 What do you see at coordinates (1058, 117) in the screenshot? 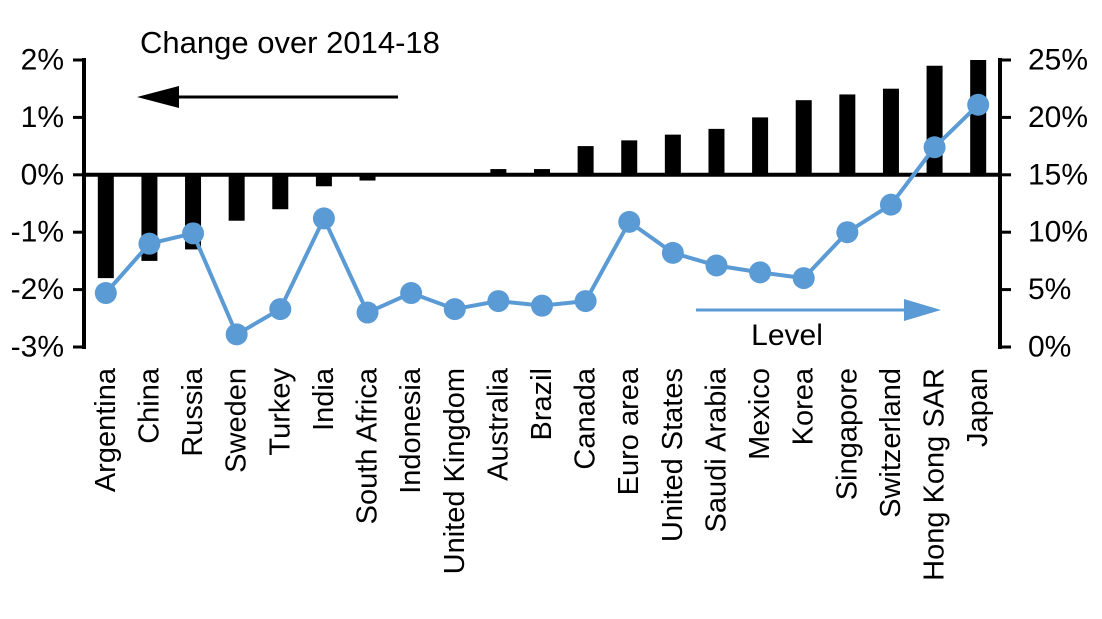
I see `right-axis-tick-label: 20%` at bounding box center [1058, 117].